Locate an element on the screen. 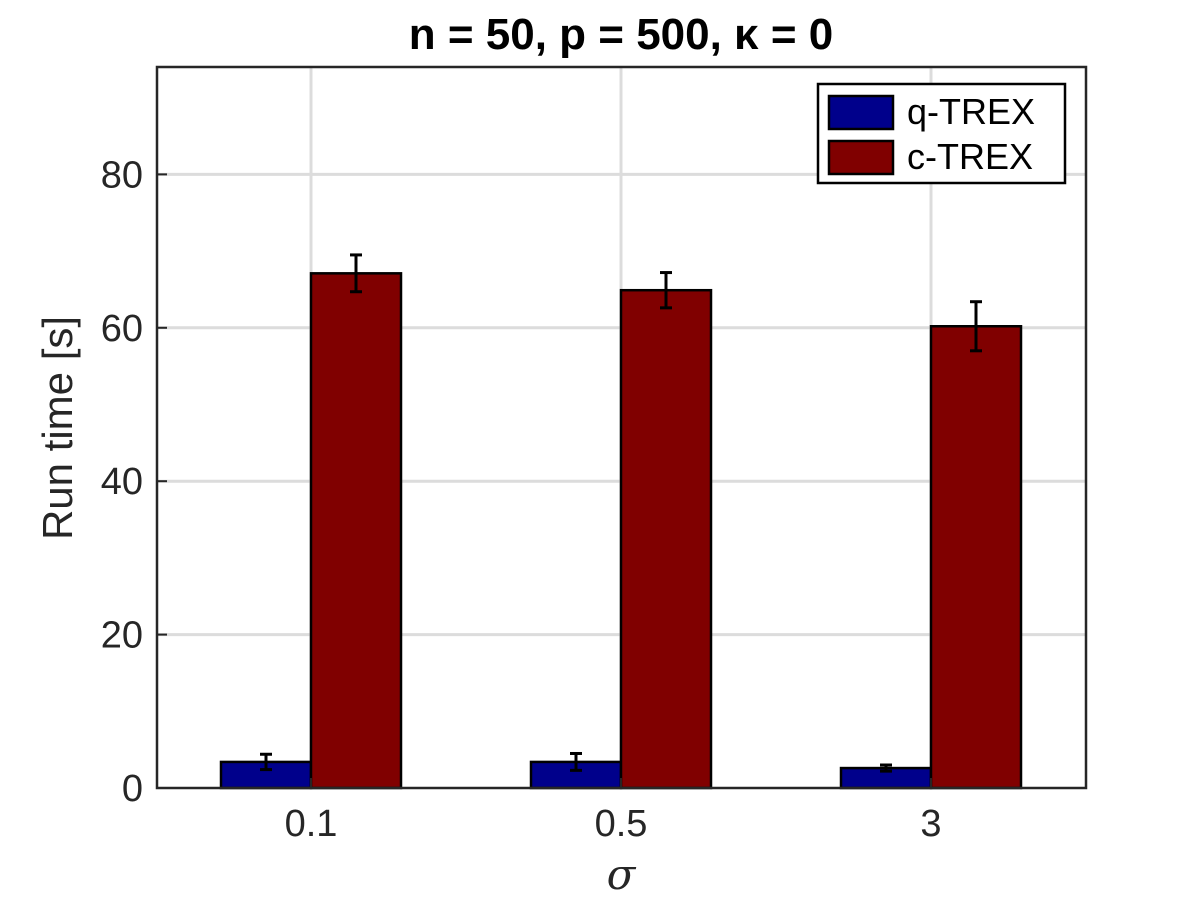 The width and height of the screenshot is (1200, 900). legend-swatch-c-trex is located at coordinates (861, 157).